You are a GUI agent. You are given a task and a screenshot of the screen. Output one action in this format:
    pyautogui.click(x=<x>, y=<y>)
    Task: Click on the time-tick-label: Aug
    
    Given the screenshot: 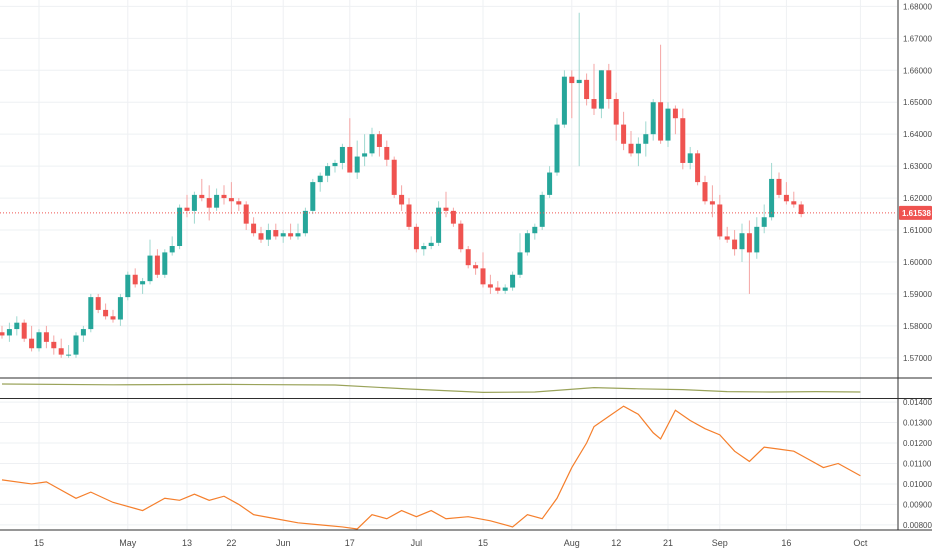 What is the action you would take?
    pyautogui.click(x=572, y=543)
    